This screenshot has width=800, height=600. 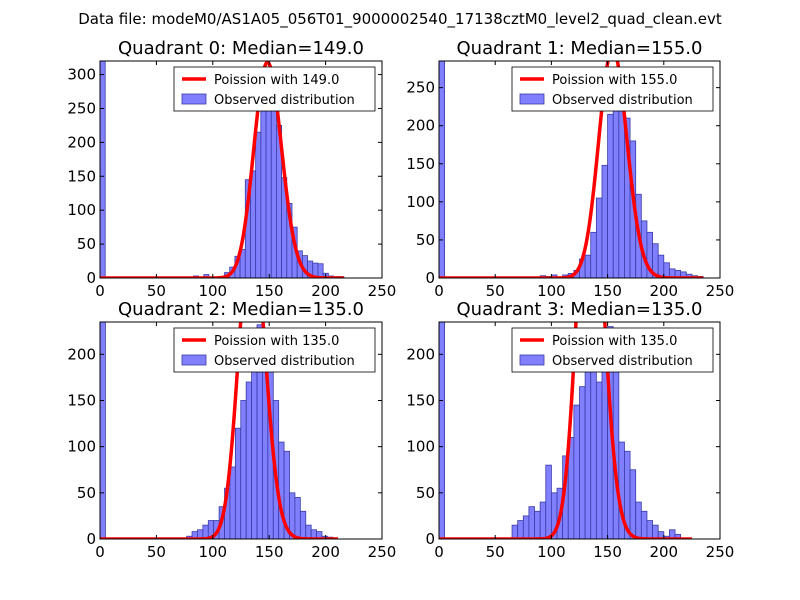 What do you see at coordinates (614, 80) in the screenshot?
I see `legend-entry-poisson: Poission with 155.0` at bounding box center [614, 80].